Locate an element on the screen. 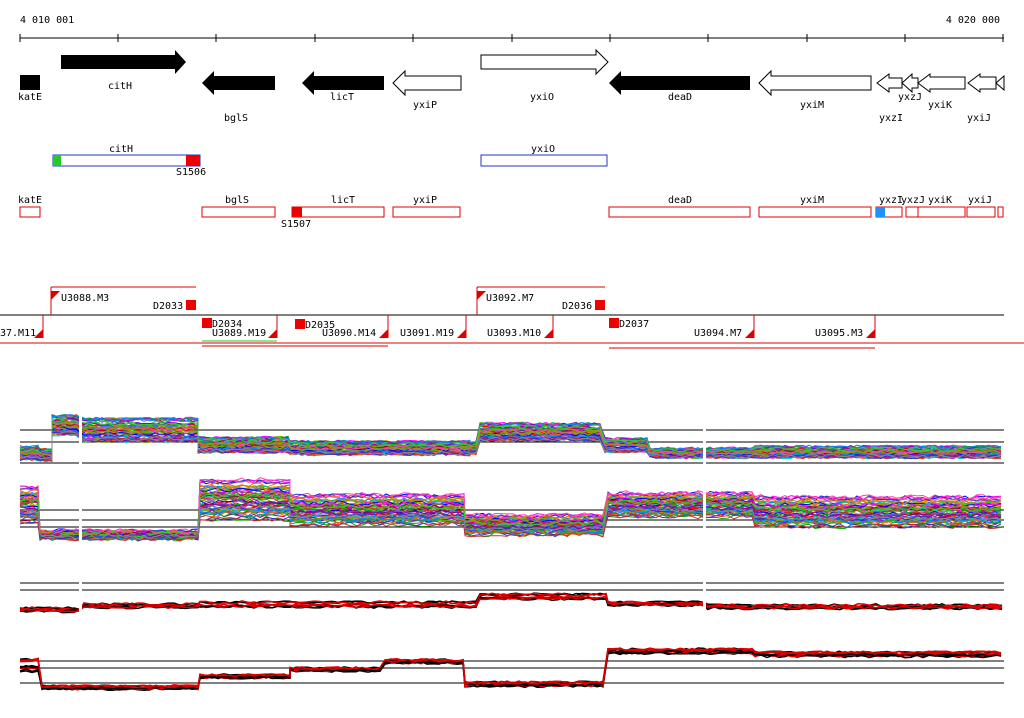  segment-D2036: D2036 is located at coordinates (583, 306).